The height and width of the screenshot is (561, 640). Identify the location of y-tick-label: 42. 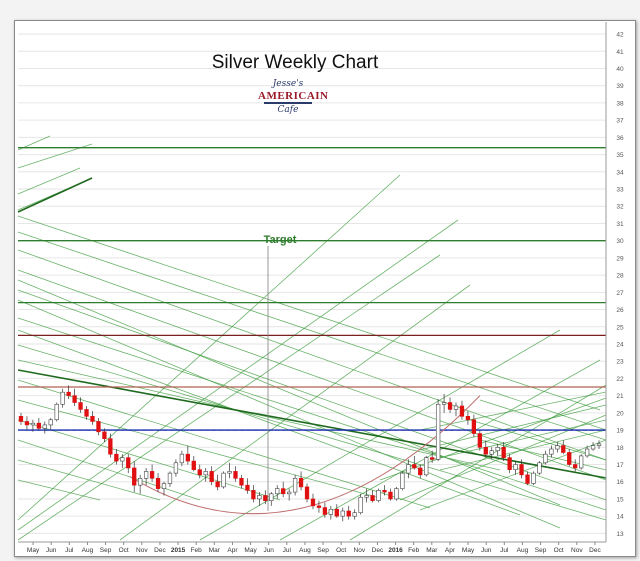
(620, 35).